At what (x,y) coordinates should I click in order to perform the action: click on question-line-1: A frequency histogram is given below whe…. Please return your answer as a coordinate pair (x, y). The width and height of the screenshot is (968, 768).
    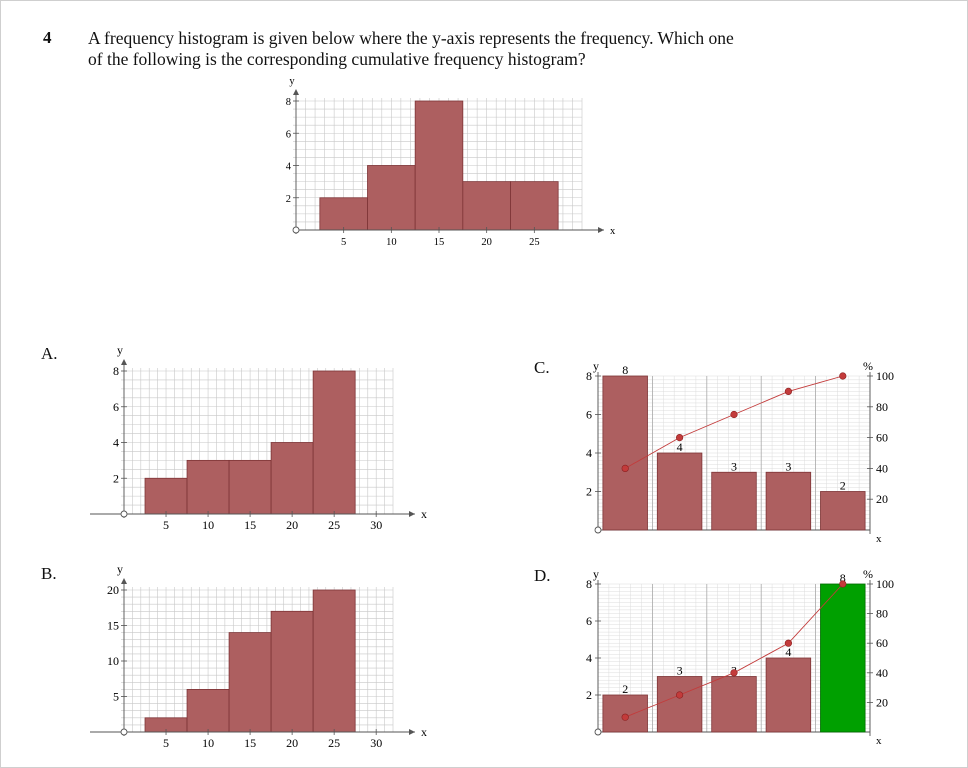
    Looking at the image, I should click on (411, 38).